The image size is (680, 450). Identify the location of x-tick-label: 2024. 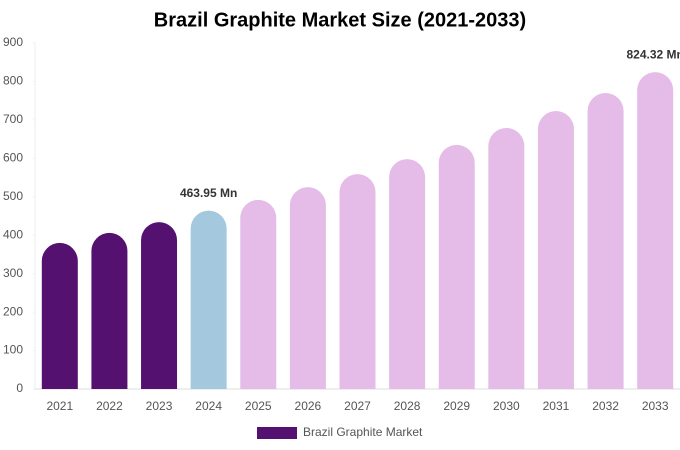
(208, 406).